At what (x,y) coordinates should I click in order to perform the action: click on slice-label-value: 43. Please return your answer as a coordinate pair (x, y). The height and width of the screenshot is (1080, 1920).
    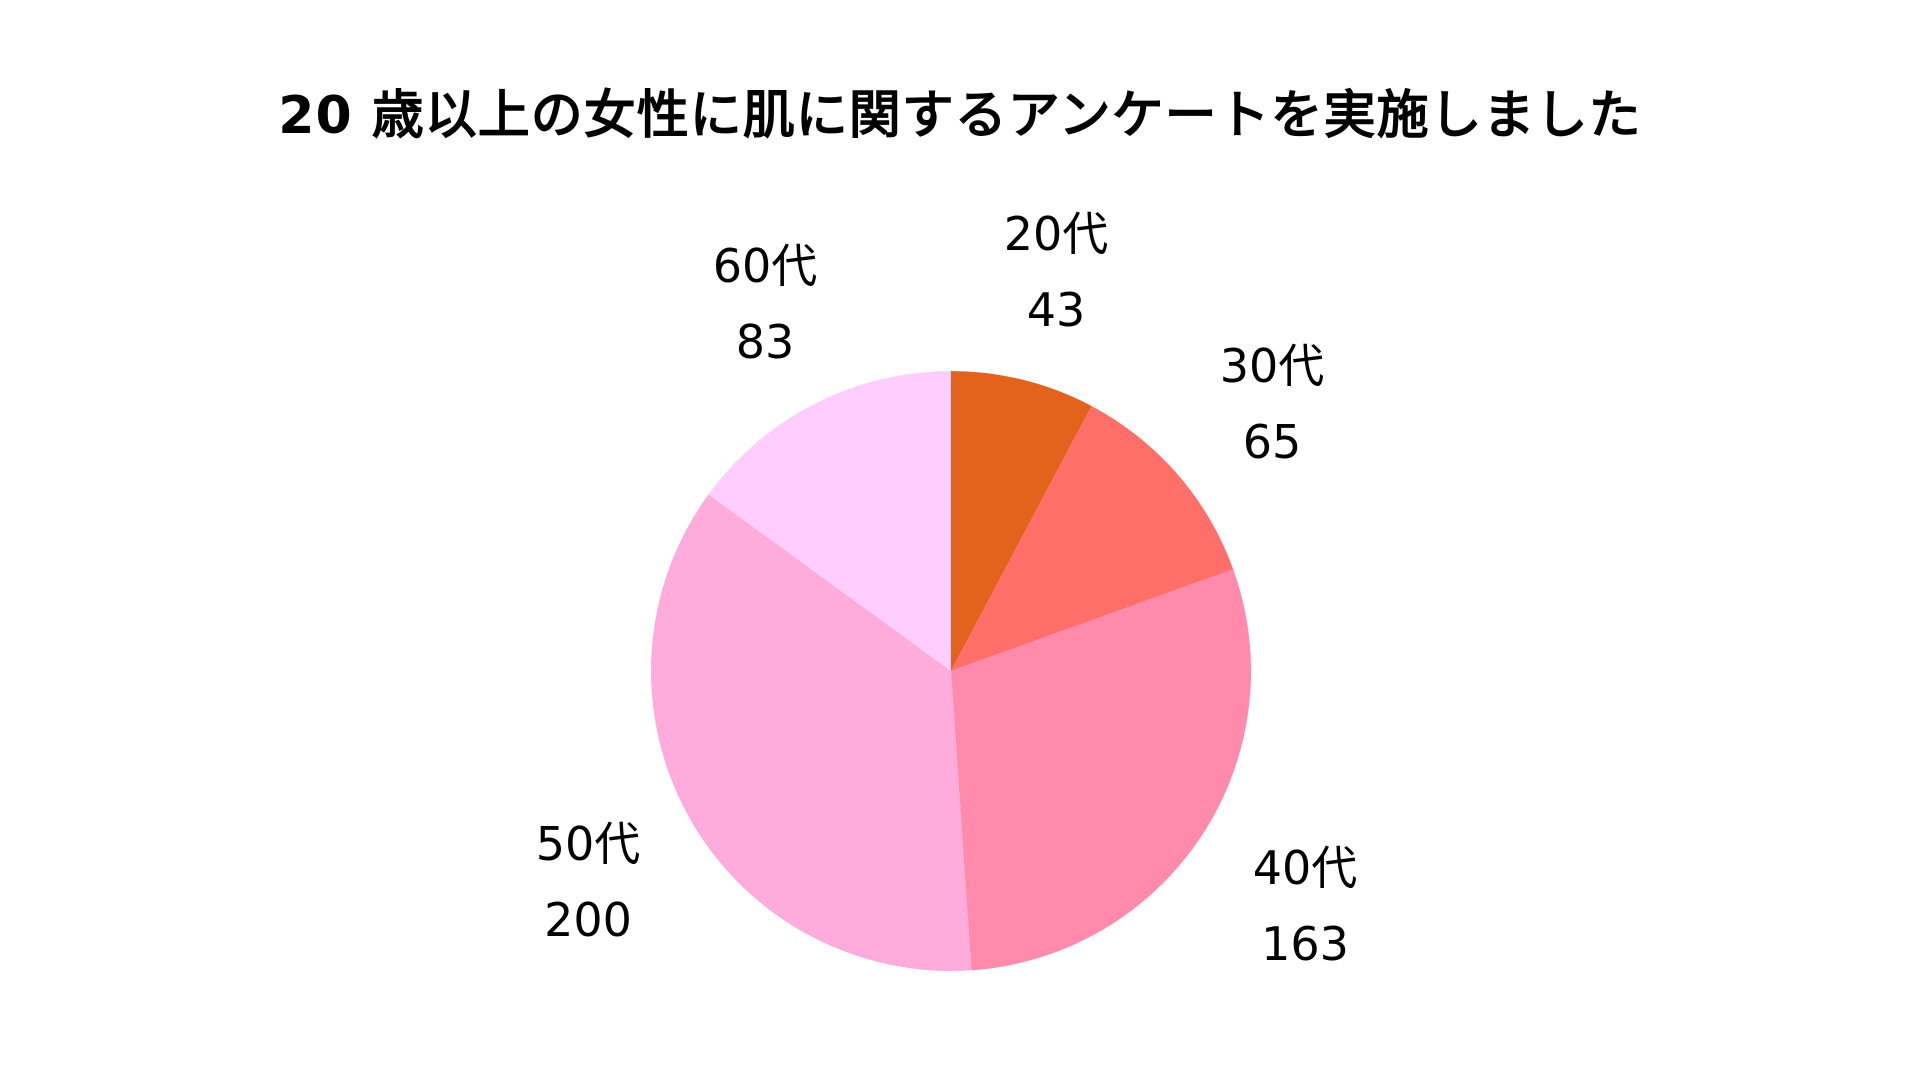
    Looking at the image, I should click on (1056, 310).